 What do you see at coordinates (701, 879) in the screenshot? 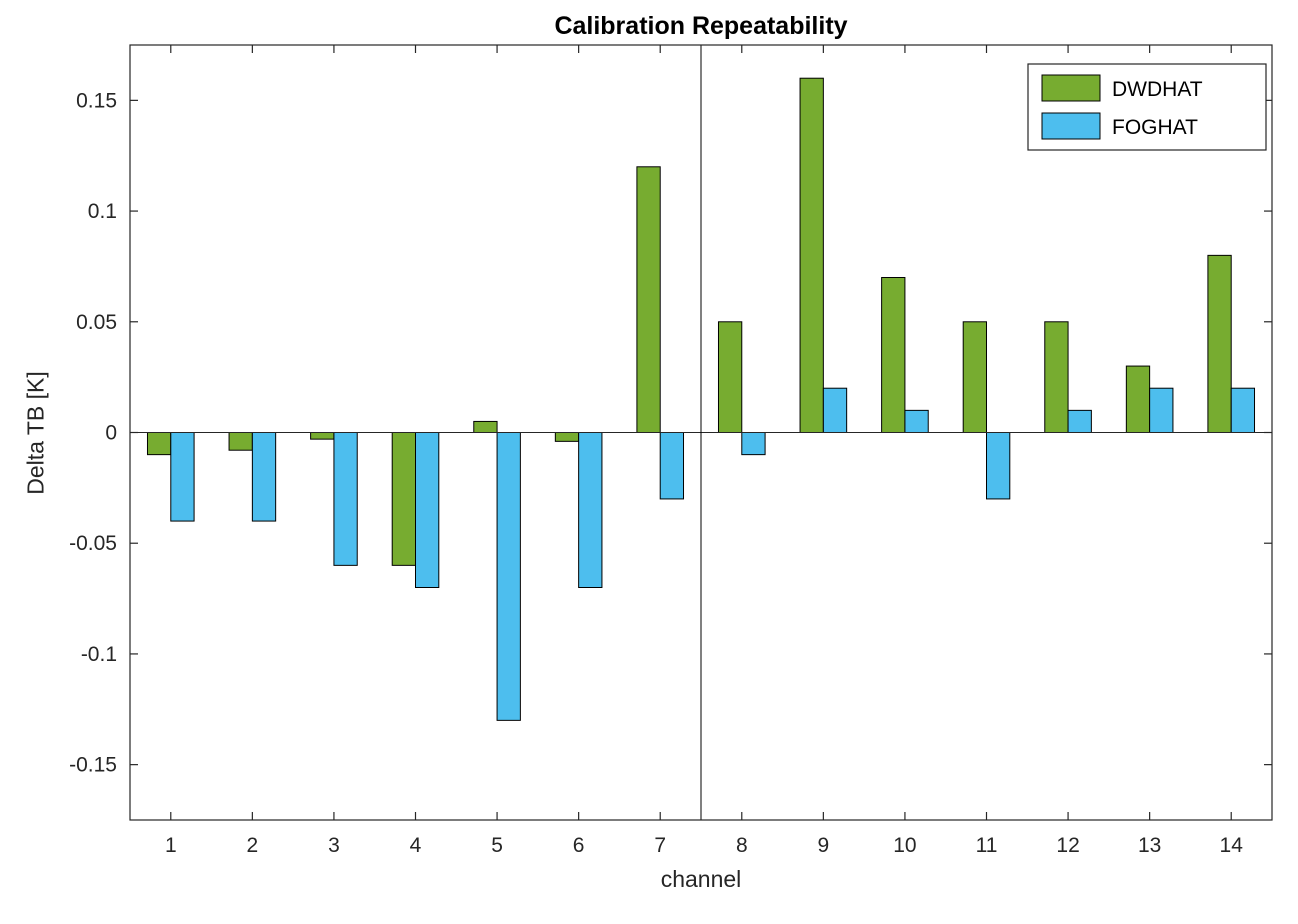
I see `x-axis-label: channel` at bounding box center [701, 879].